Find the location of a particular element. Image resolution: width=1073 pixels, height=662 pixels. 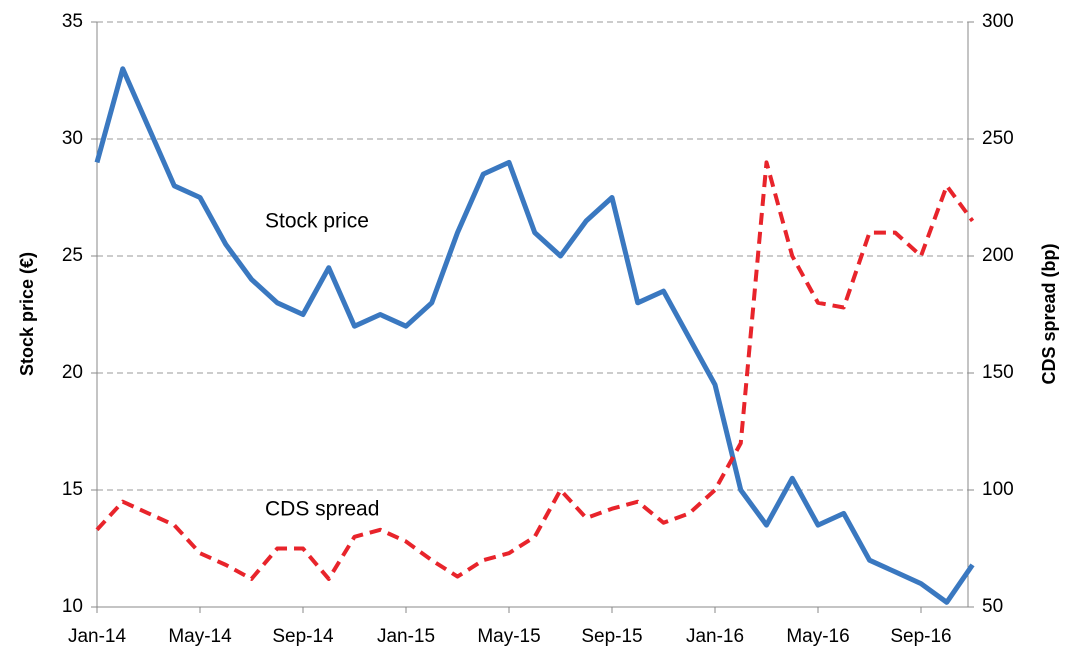

x-tick-label: Jan-16 is located at coordinates (715, 636).